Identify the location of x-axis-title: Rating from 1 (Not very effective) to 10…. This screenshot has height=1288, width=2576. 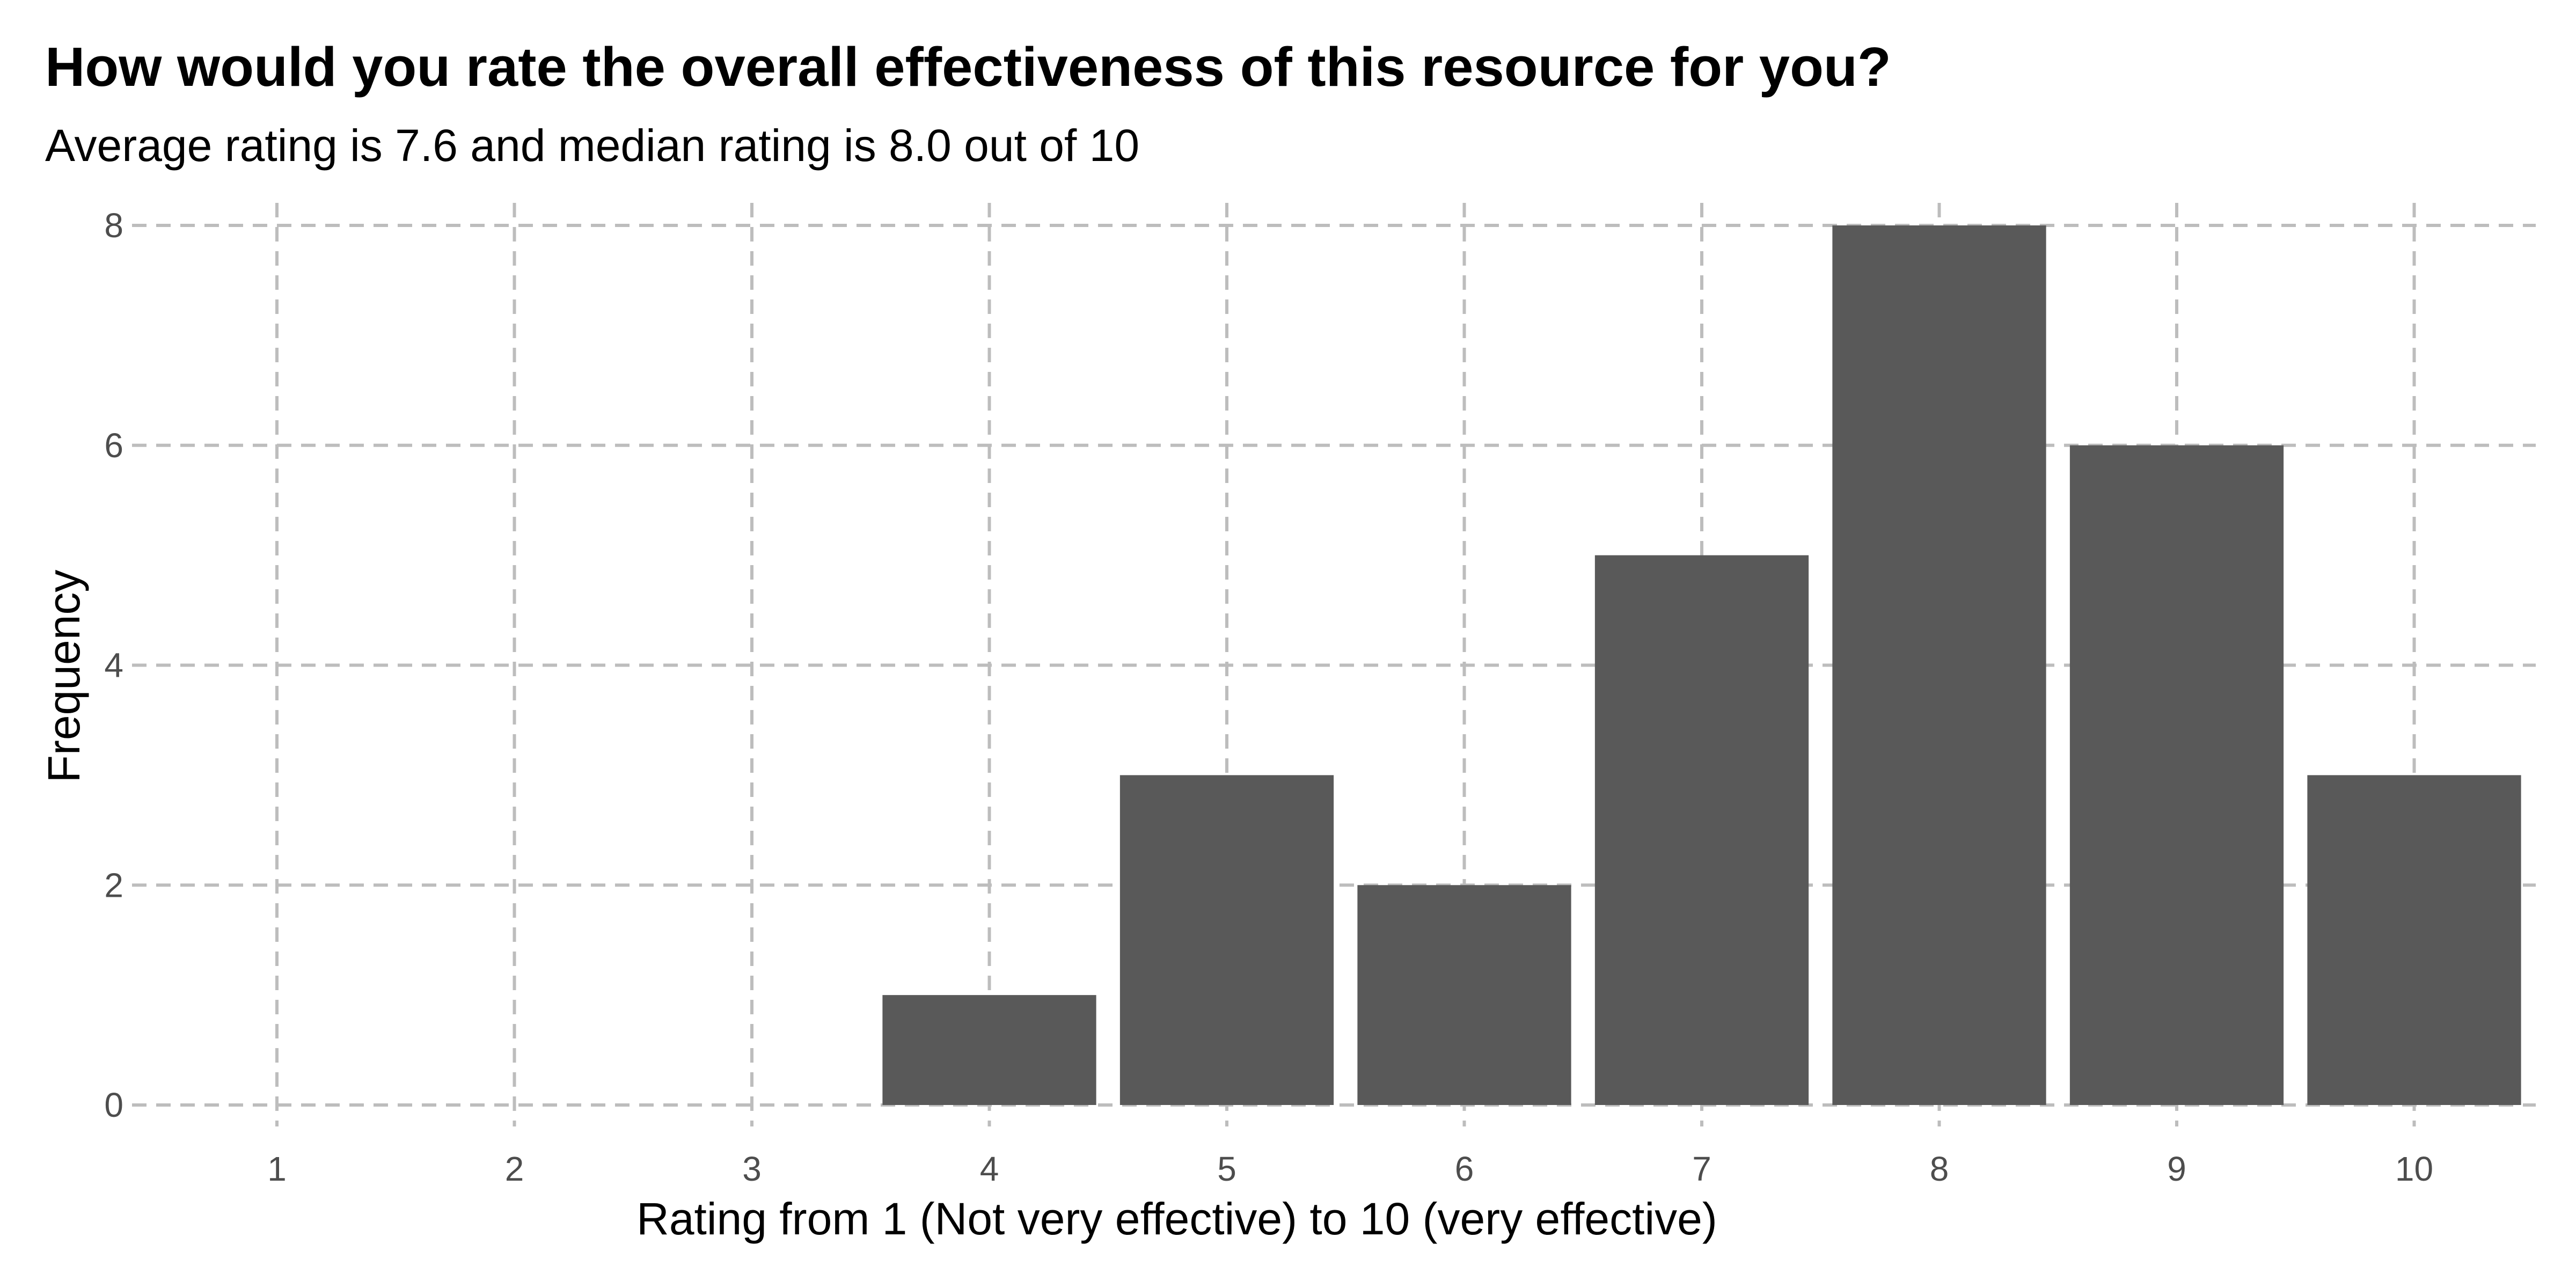
(1176, 1219).